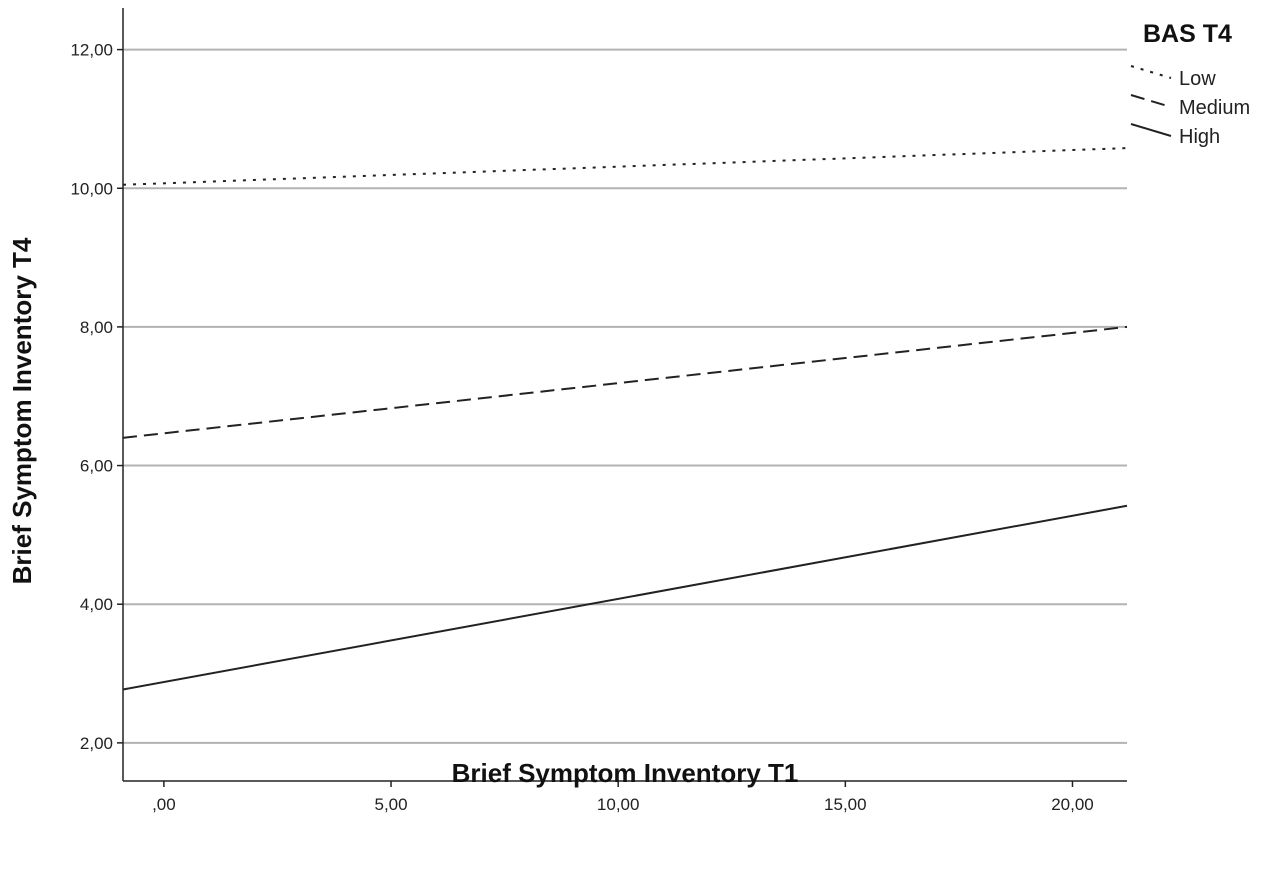 The image size is (1272, 872). What do you see at coordinates (1197, 79) in the screenshot?
I see `legend-label-low: Low` at bounding box center [1197, 79].